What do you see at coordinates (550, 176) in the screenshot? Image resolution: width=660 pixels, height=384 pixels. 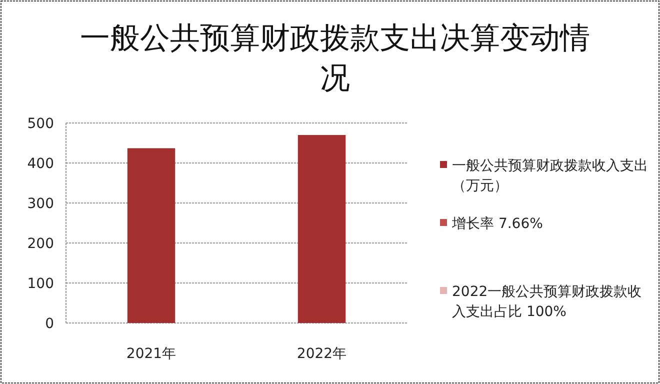 I see `legend-label: 一般公共预算财政拨款收入支出（万元）` at bounding box center [550, 176].